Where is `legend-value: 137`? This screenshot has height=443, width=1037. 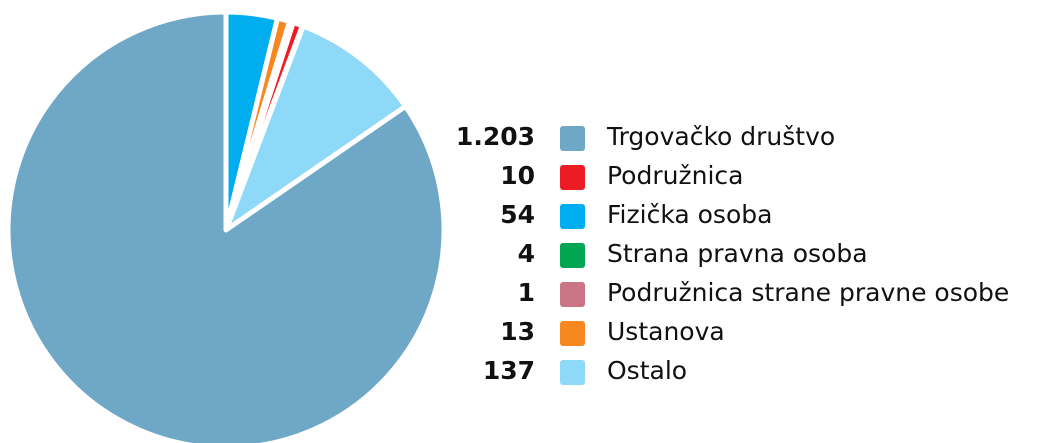
legend-value: 137 is located at coordinates (509, 370).